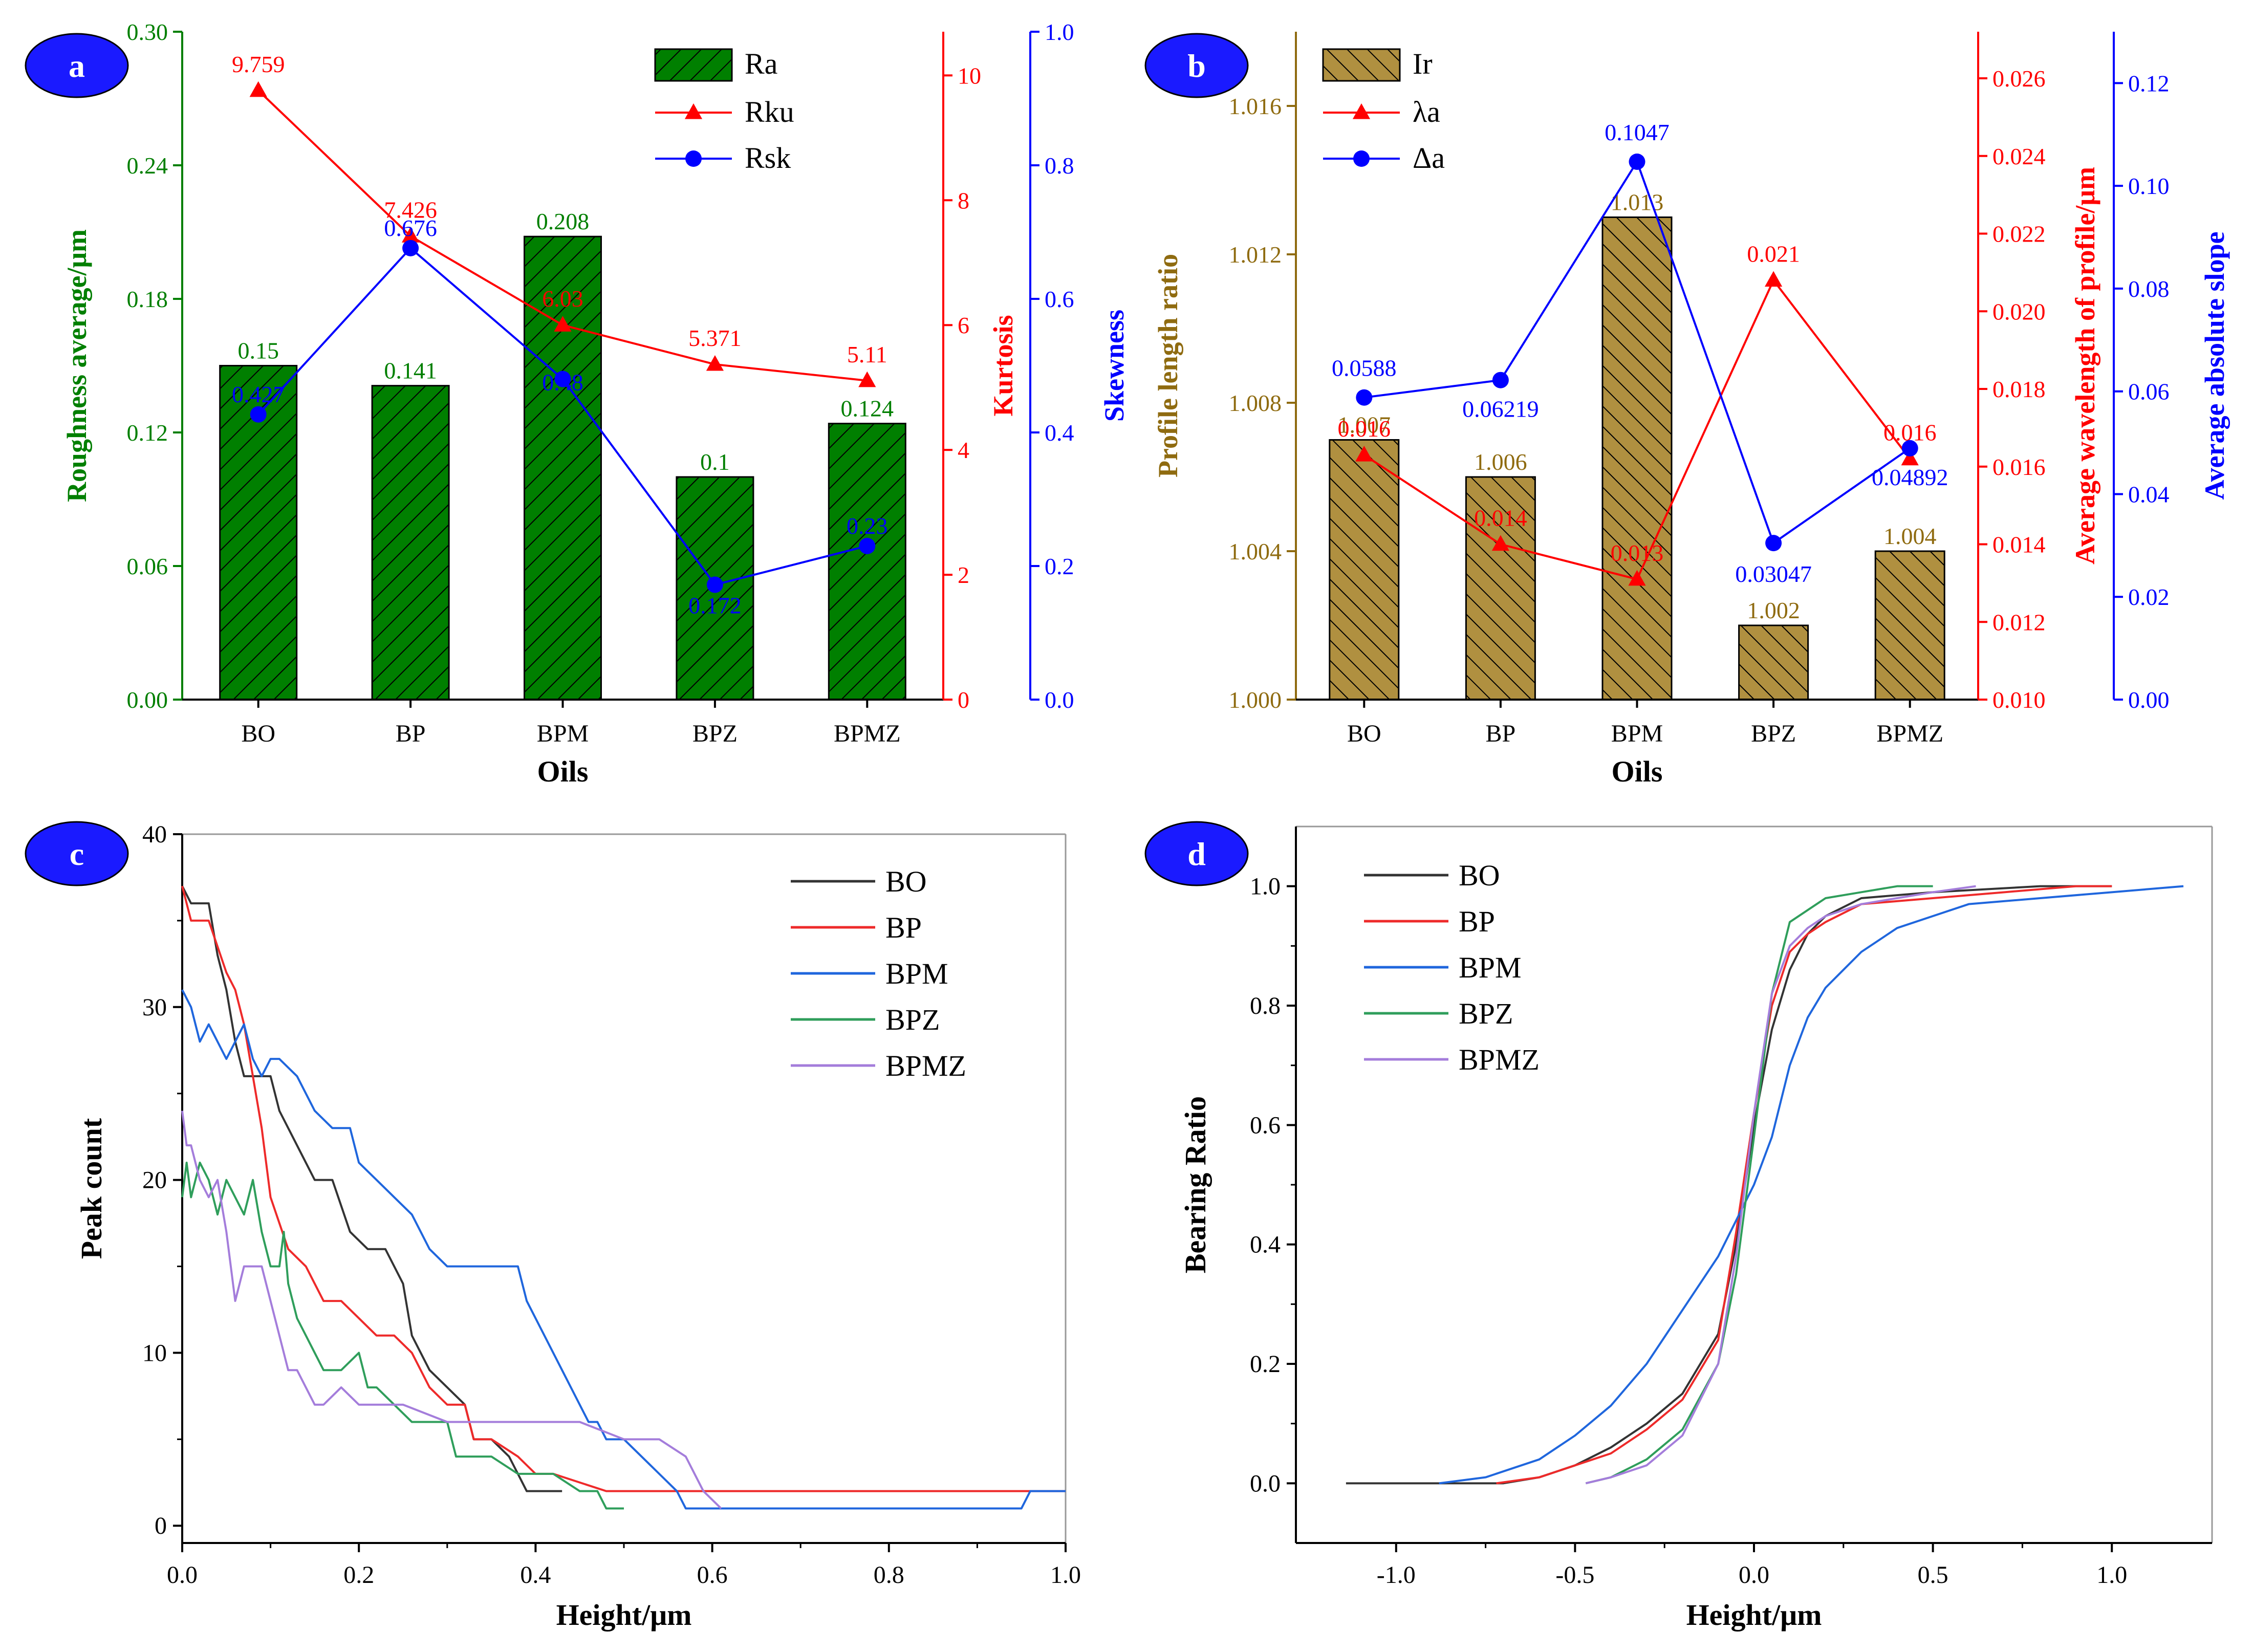 The height and width of the screenshot is (1652, 2253). What do you see at coordinates (91, 1188) in the screenshot?
I see `y-axis-label: Peak count` at bounding box center [91, 1188].